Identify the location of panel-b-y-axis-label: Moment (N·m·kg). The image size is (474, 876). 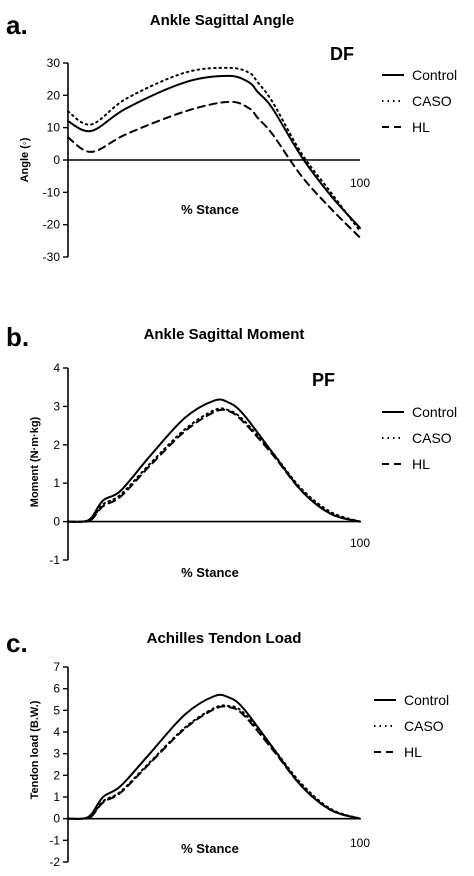
(35, 461).